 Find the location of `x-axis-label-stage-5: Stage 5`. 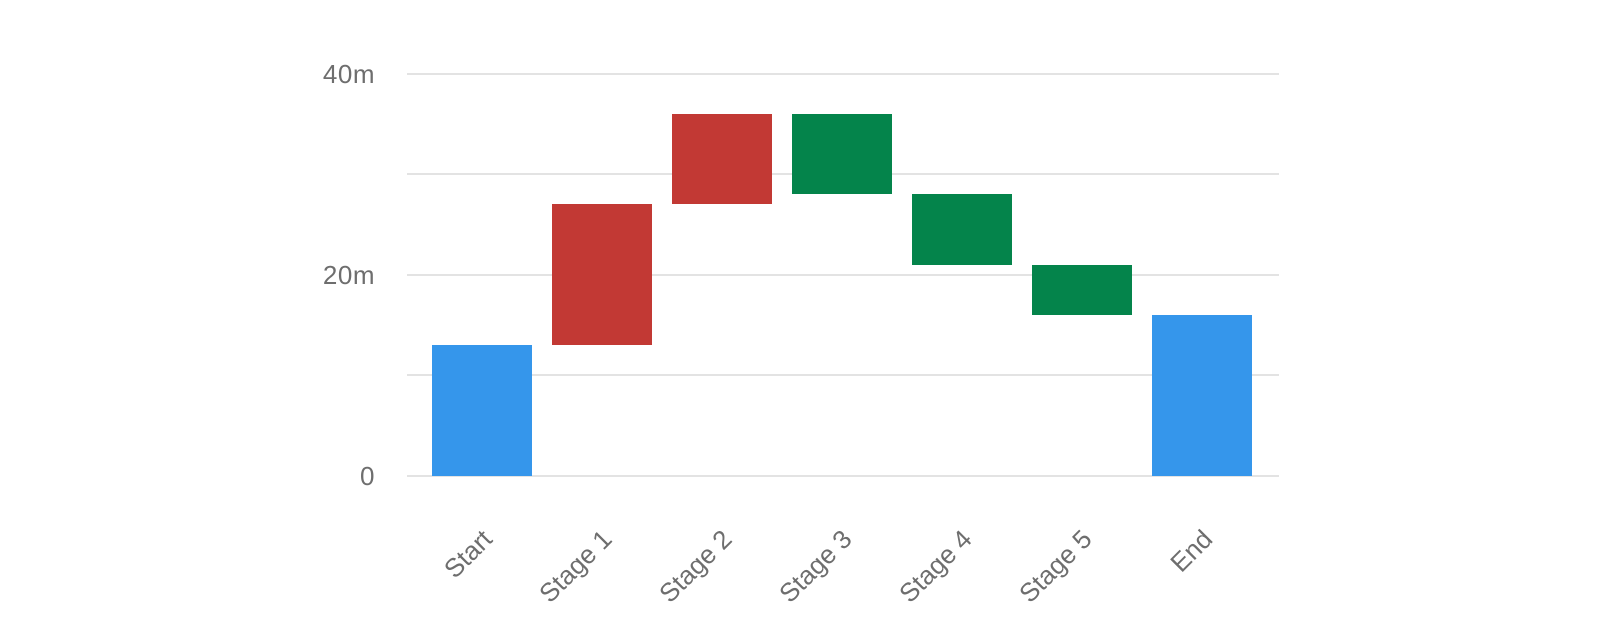

x-axis-label-stage-5: Stage 5 is located at coordinates (1055, 566).